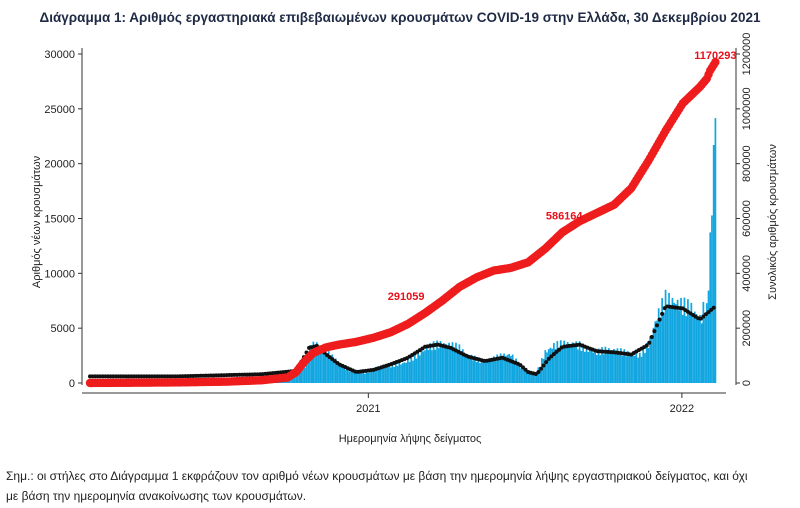  What do you see at coordinates (747, 54) in the screenshot?
I see `right-axis-tick-label: 1200000` at bounding box center [747, 54].